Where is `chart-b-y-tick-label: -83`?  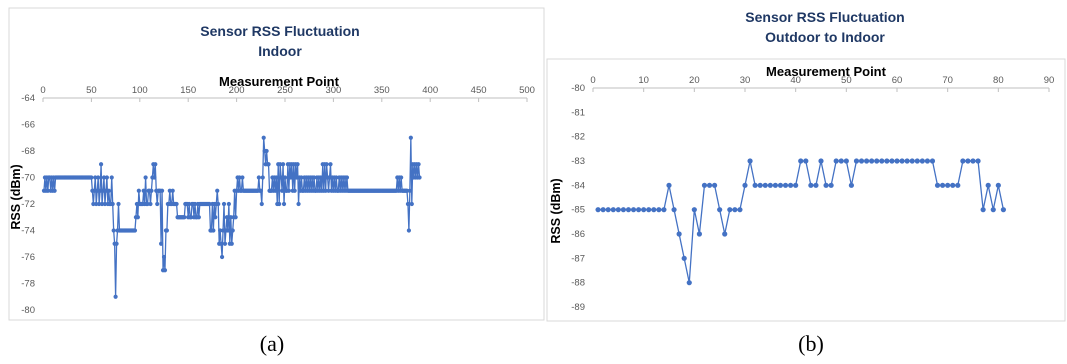
chart-b-y-tick-label: -83 is located at coordinates (578, 161).